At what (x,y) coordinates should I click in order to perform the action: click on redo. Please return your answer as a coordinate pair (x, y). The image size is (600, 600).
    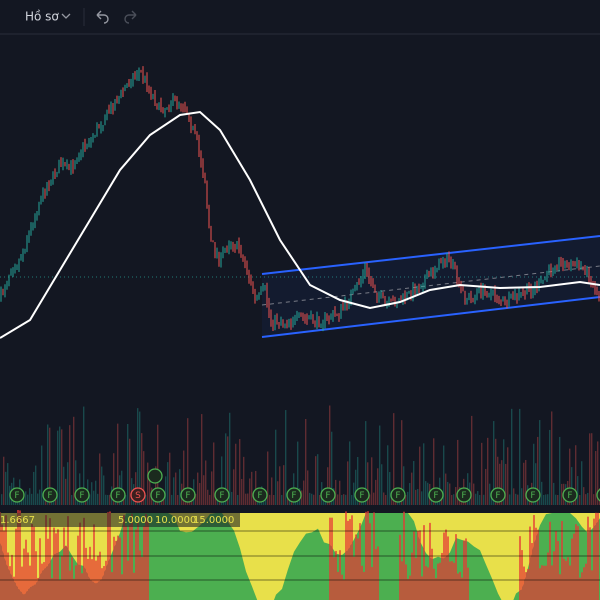
    Looking at the image, I should click on (130, 17).